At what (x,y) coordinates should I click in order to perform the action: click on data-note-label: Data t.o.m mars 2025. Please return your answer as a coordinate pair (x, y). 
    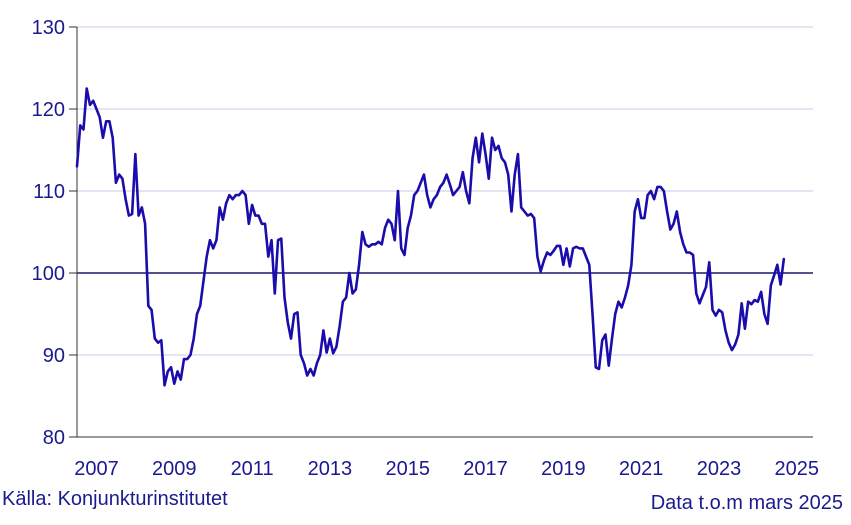
    Looking at the image, I should click on (746, 503).